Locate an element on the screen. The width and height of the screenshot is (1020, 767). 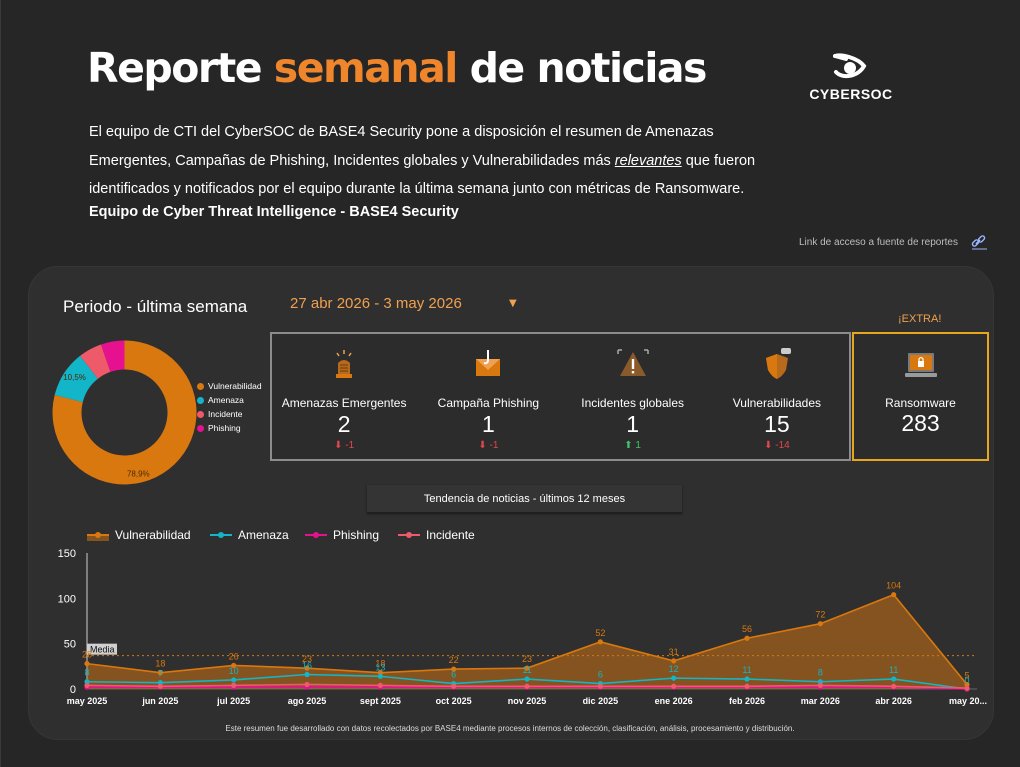
x-tick-label: abr 2026 is located at coordinates (893, 701).